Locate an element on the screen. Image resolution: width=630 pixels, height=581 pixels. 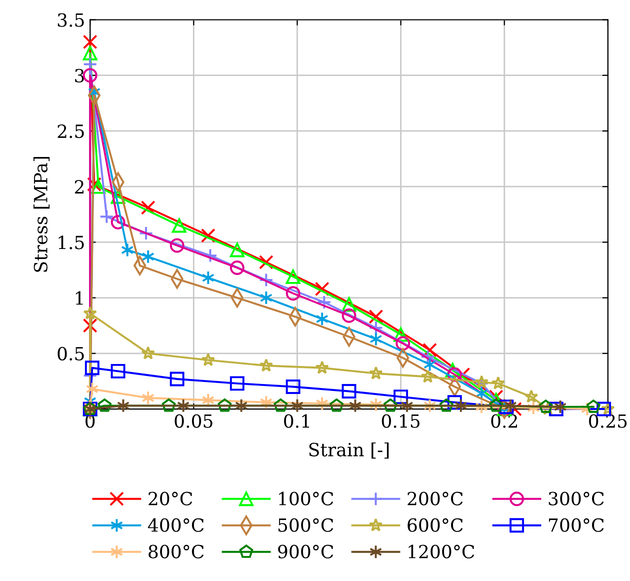
x-tick-label: 0.2 is located at coordinates (504, 421).